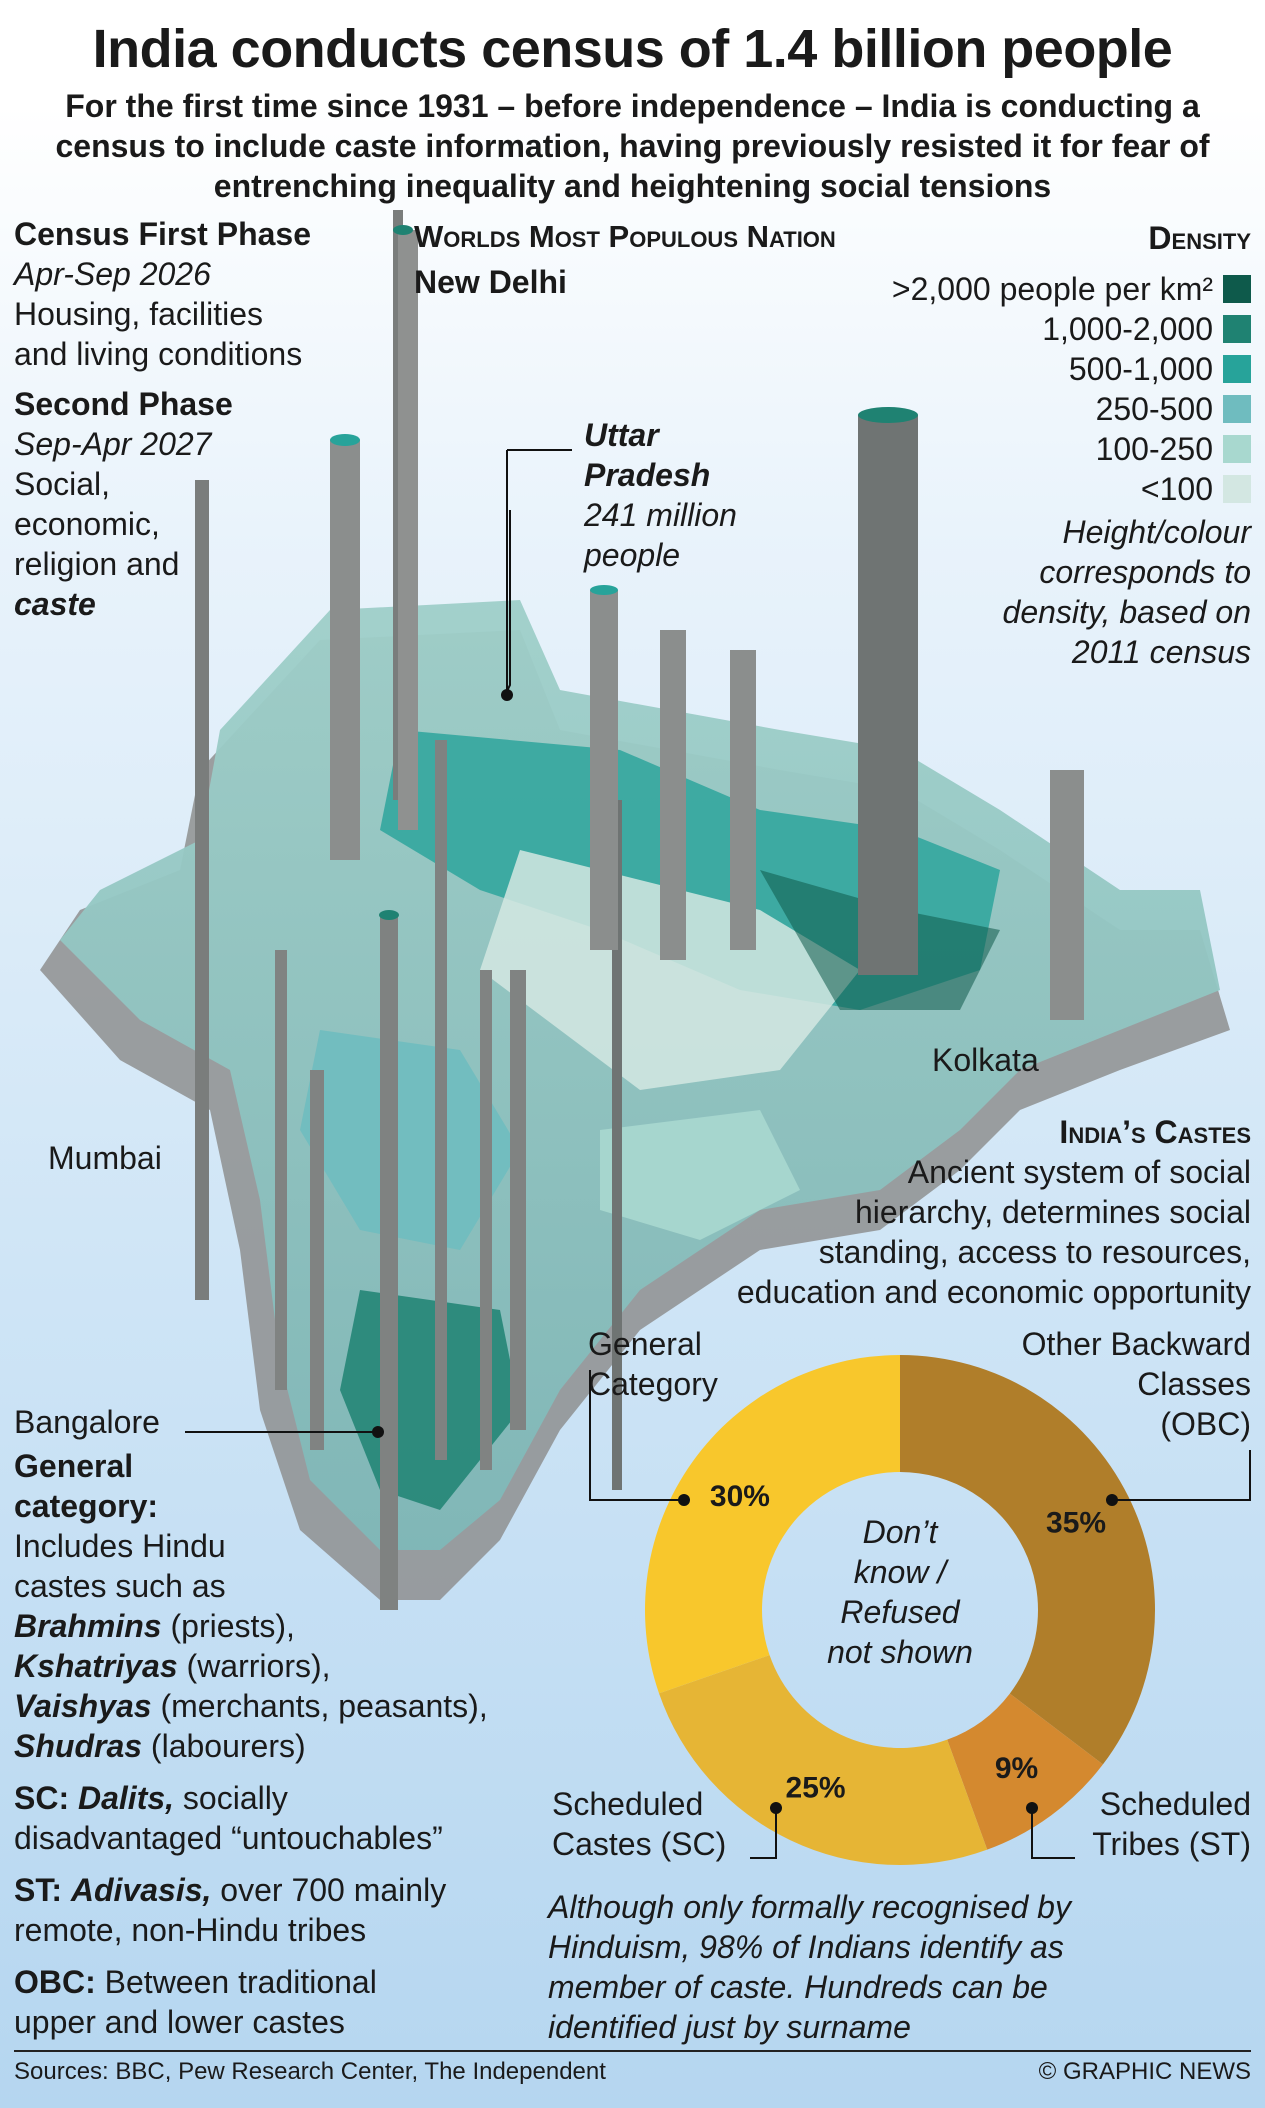  Describe the element at coordinates (329, 1890) in the screenshot. I see `st-desc-1: over 700 mainly` at that location.